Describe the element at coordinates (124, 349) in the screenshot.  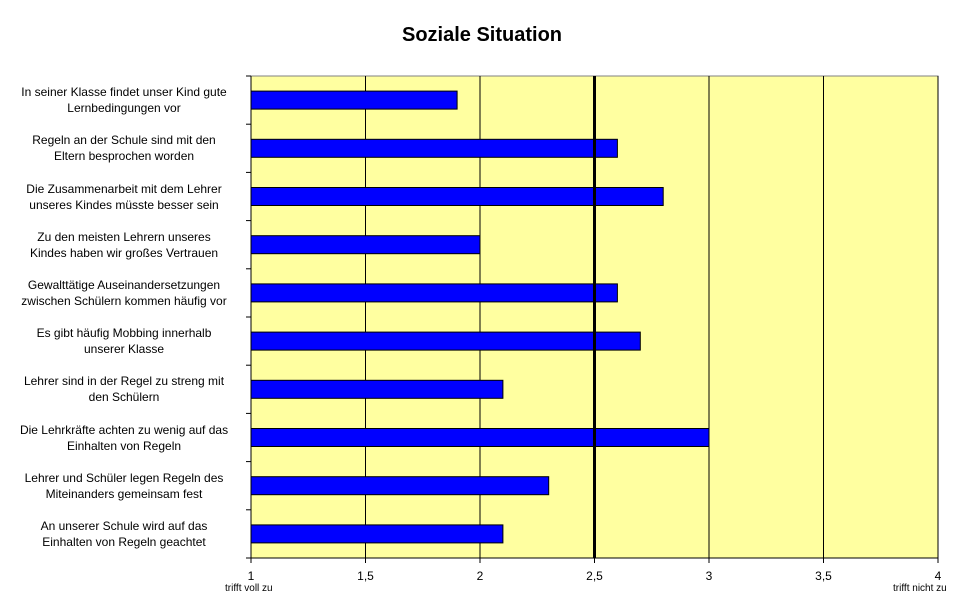
I see `category-label-line: unserer Klasse` at that location.